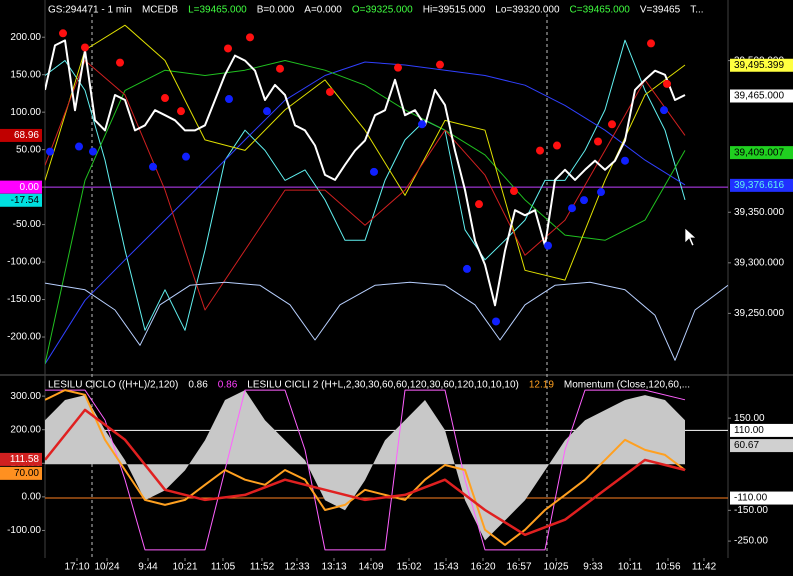 Image resolution: width=793 pixels, height=576 pixels. I want to click on header-text: O=39325.000, so click(382, 10).